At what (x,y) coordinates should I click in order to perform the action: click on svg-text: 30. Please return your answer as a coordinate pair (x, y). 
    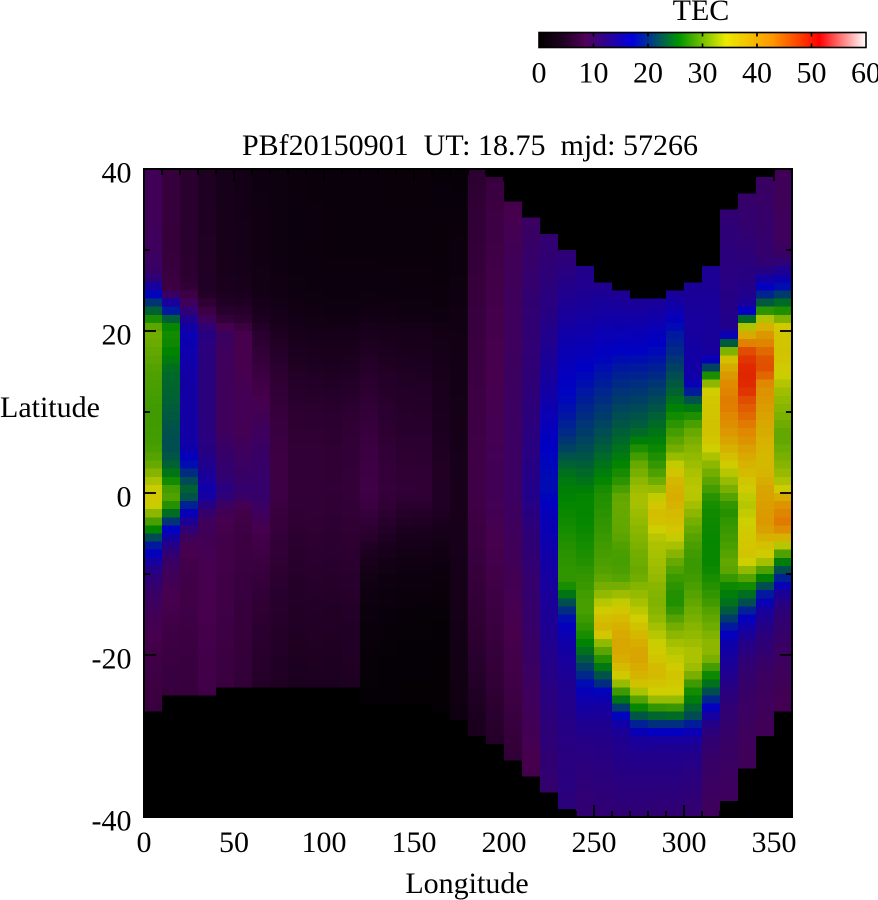
    Looking at the image, I should click on (703, 72).